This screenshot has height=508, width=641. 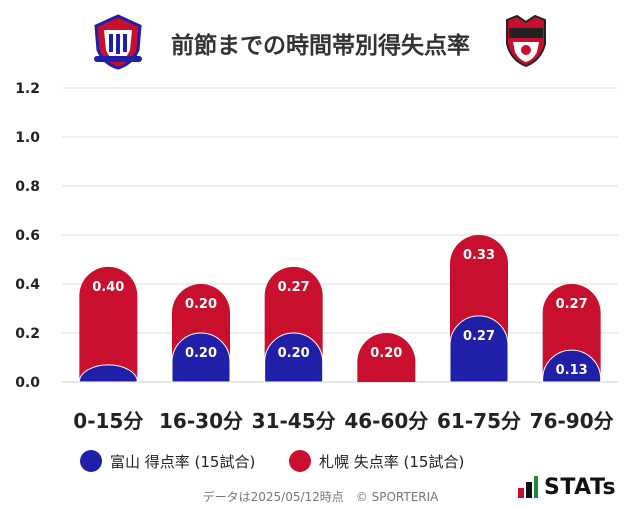 I want to click on legend-away-label: 札幌 失点率 (15試合), so click(x=392, y=461).